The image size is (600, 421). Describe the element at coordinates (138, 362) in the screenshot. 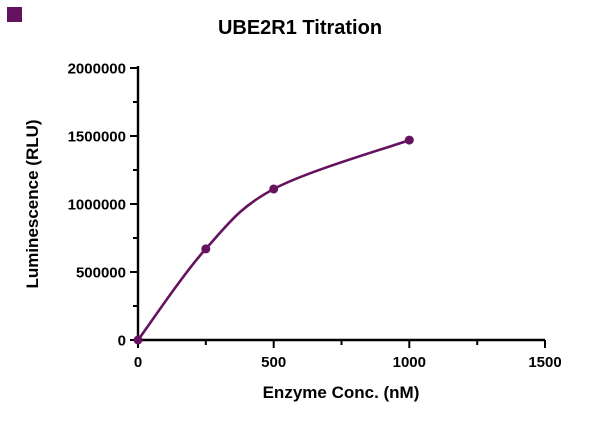

I see `x-tick-label: 0` at that location.